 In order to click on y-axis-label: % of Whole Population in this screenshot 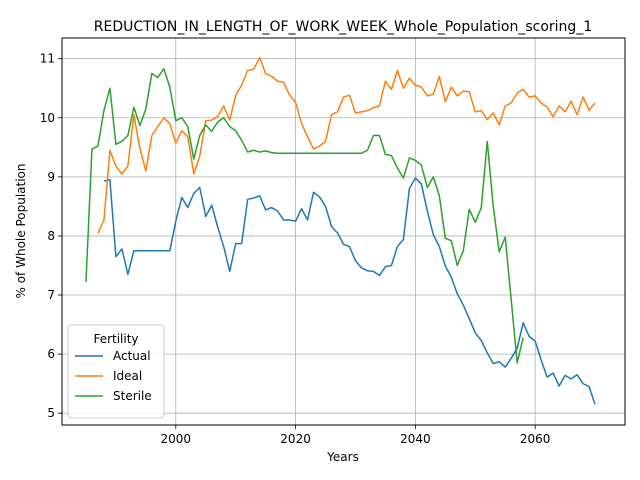, I will do `click(21, 231)`.